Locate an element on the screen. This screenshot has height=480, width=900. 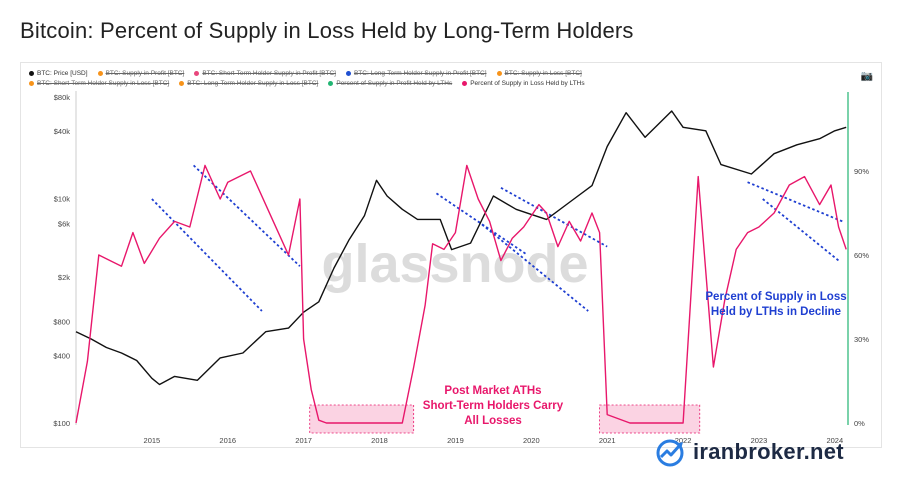
x-tick-label: 2017 is located at coordinates (303, 440).